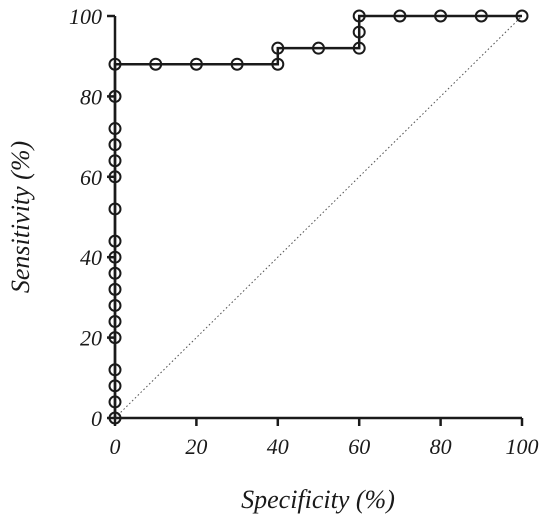  Describe the element at coordinates (196, 446) in the screenshot. I see `x-tick-label: 20` at that location.